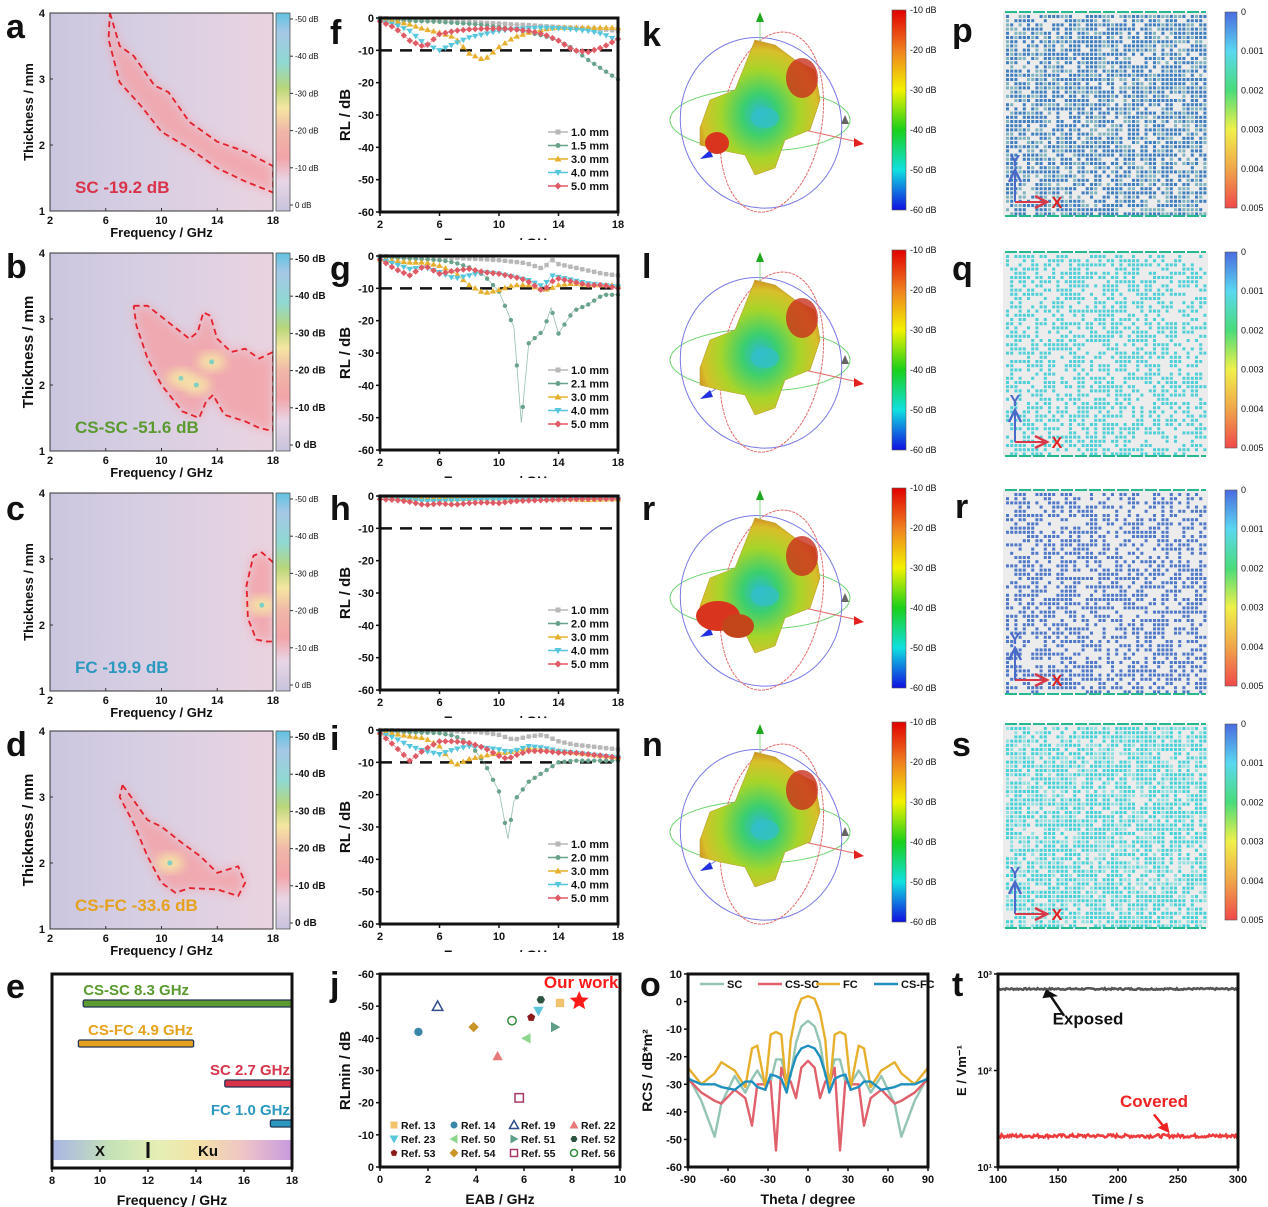 This screenshot has width=1268, height=1207. Describe the element at coordinates (760, 495) in the screenshot. I see `z-axis-arrow-icon` at that location.